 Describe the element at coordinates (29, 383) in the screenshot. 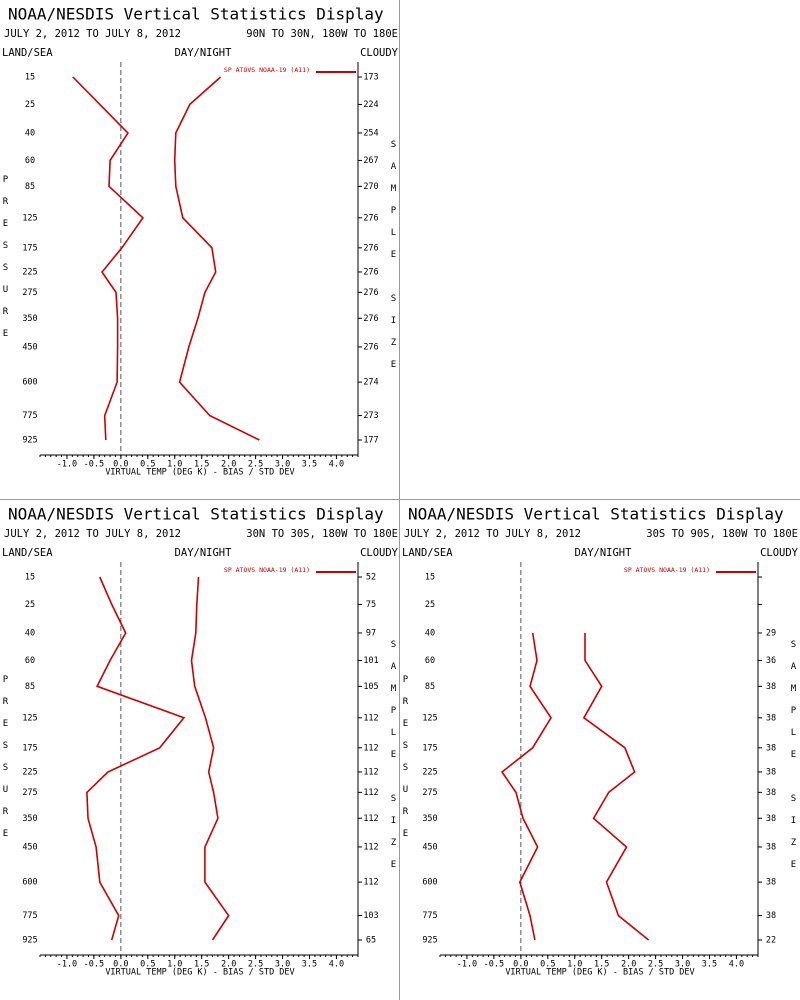

I see `y-tick-label: 600` at that location.